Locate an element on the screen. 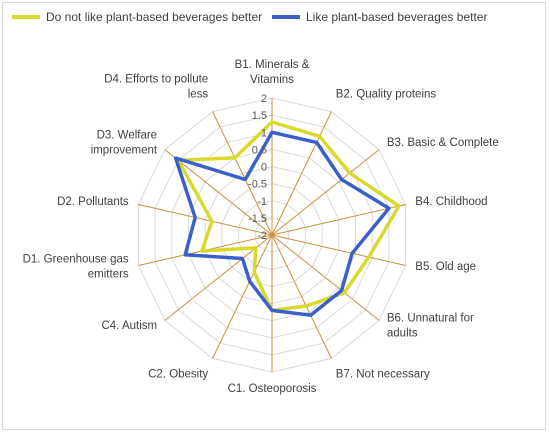  category-label-2: B3. Basic & Complete is located at coordinates (443, 143).